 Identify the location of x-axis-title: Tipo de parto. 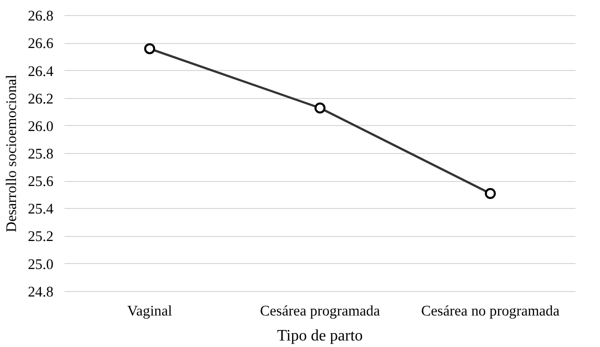
(320, 336).